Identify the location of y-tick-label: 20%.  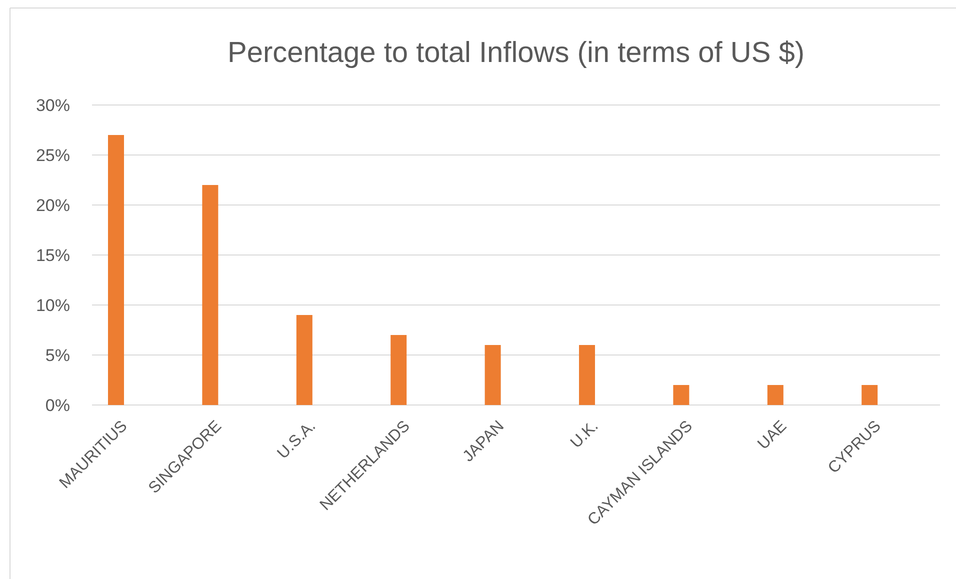
(53, 205).